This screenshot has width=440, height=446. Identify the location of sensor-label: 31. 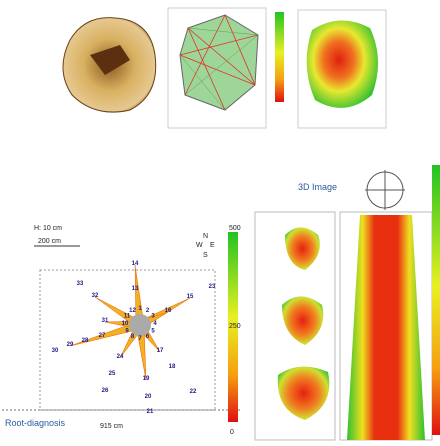
(105, 321).